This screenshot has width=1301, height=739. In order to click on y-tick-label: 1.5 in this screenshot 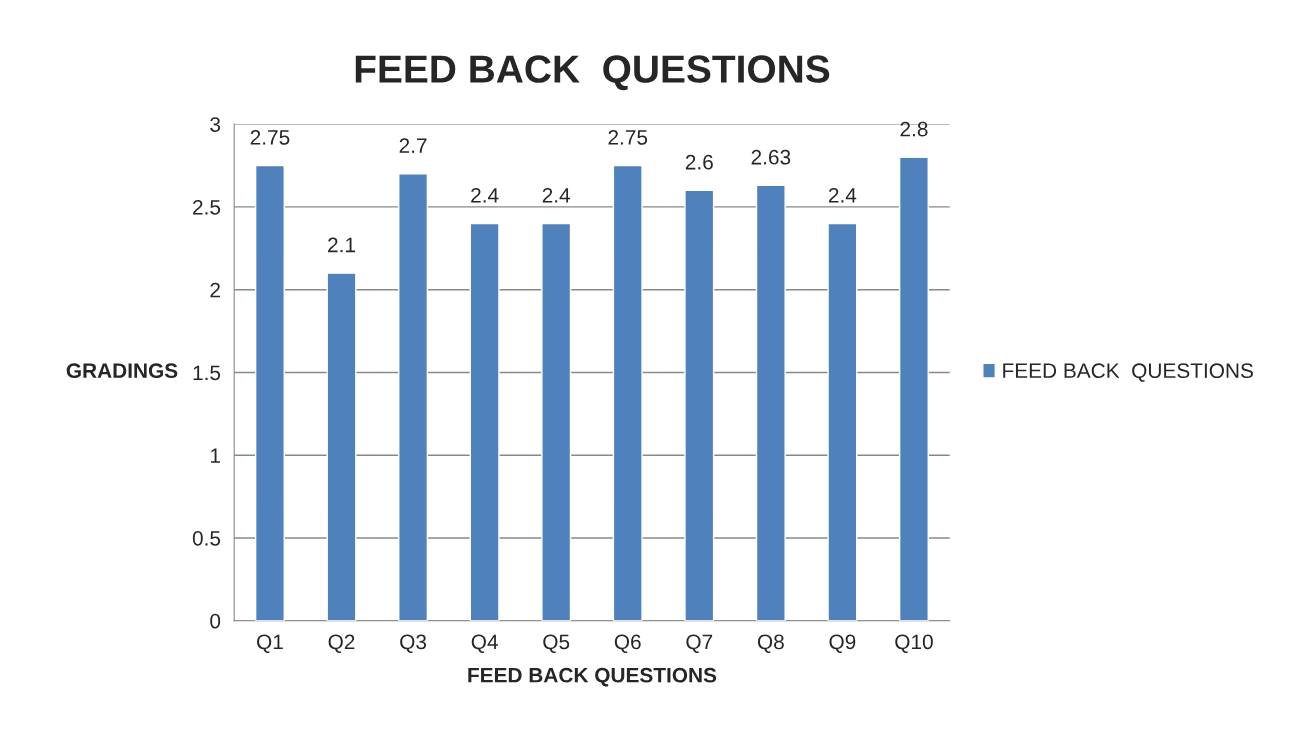, I will do `click(207, 373)`.